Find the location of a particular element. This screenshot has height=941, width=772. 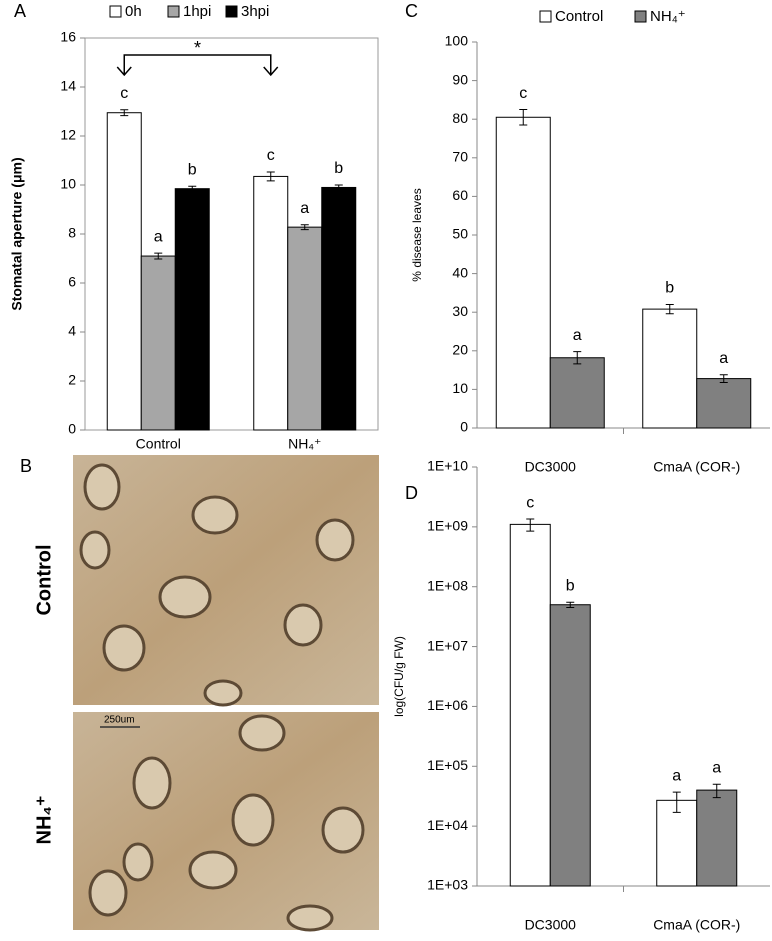

y-tick-label: 1E+06 is located at coordinates (447, 705).